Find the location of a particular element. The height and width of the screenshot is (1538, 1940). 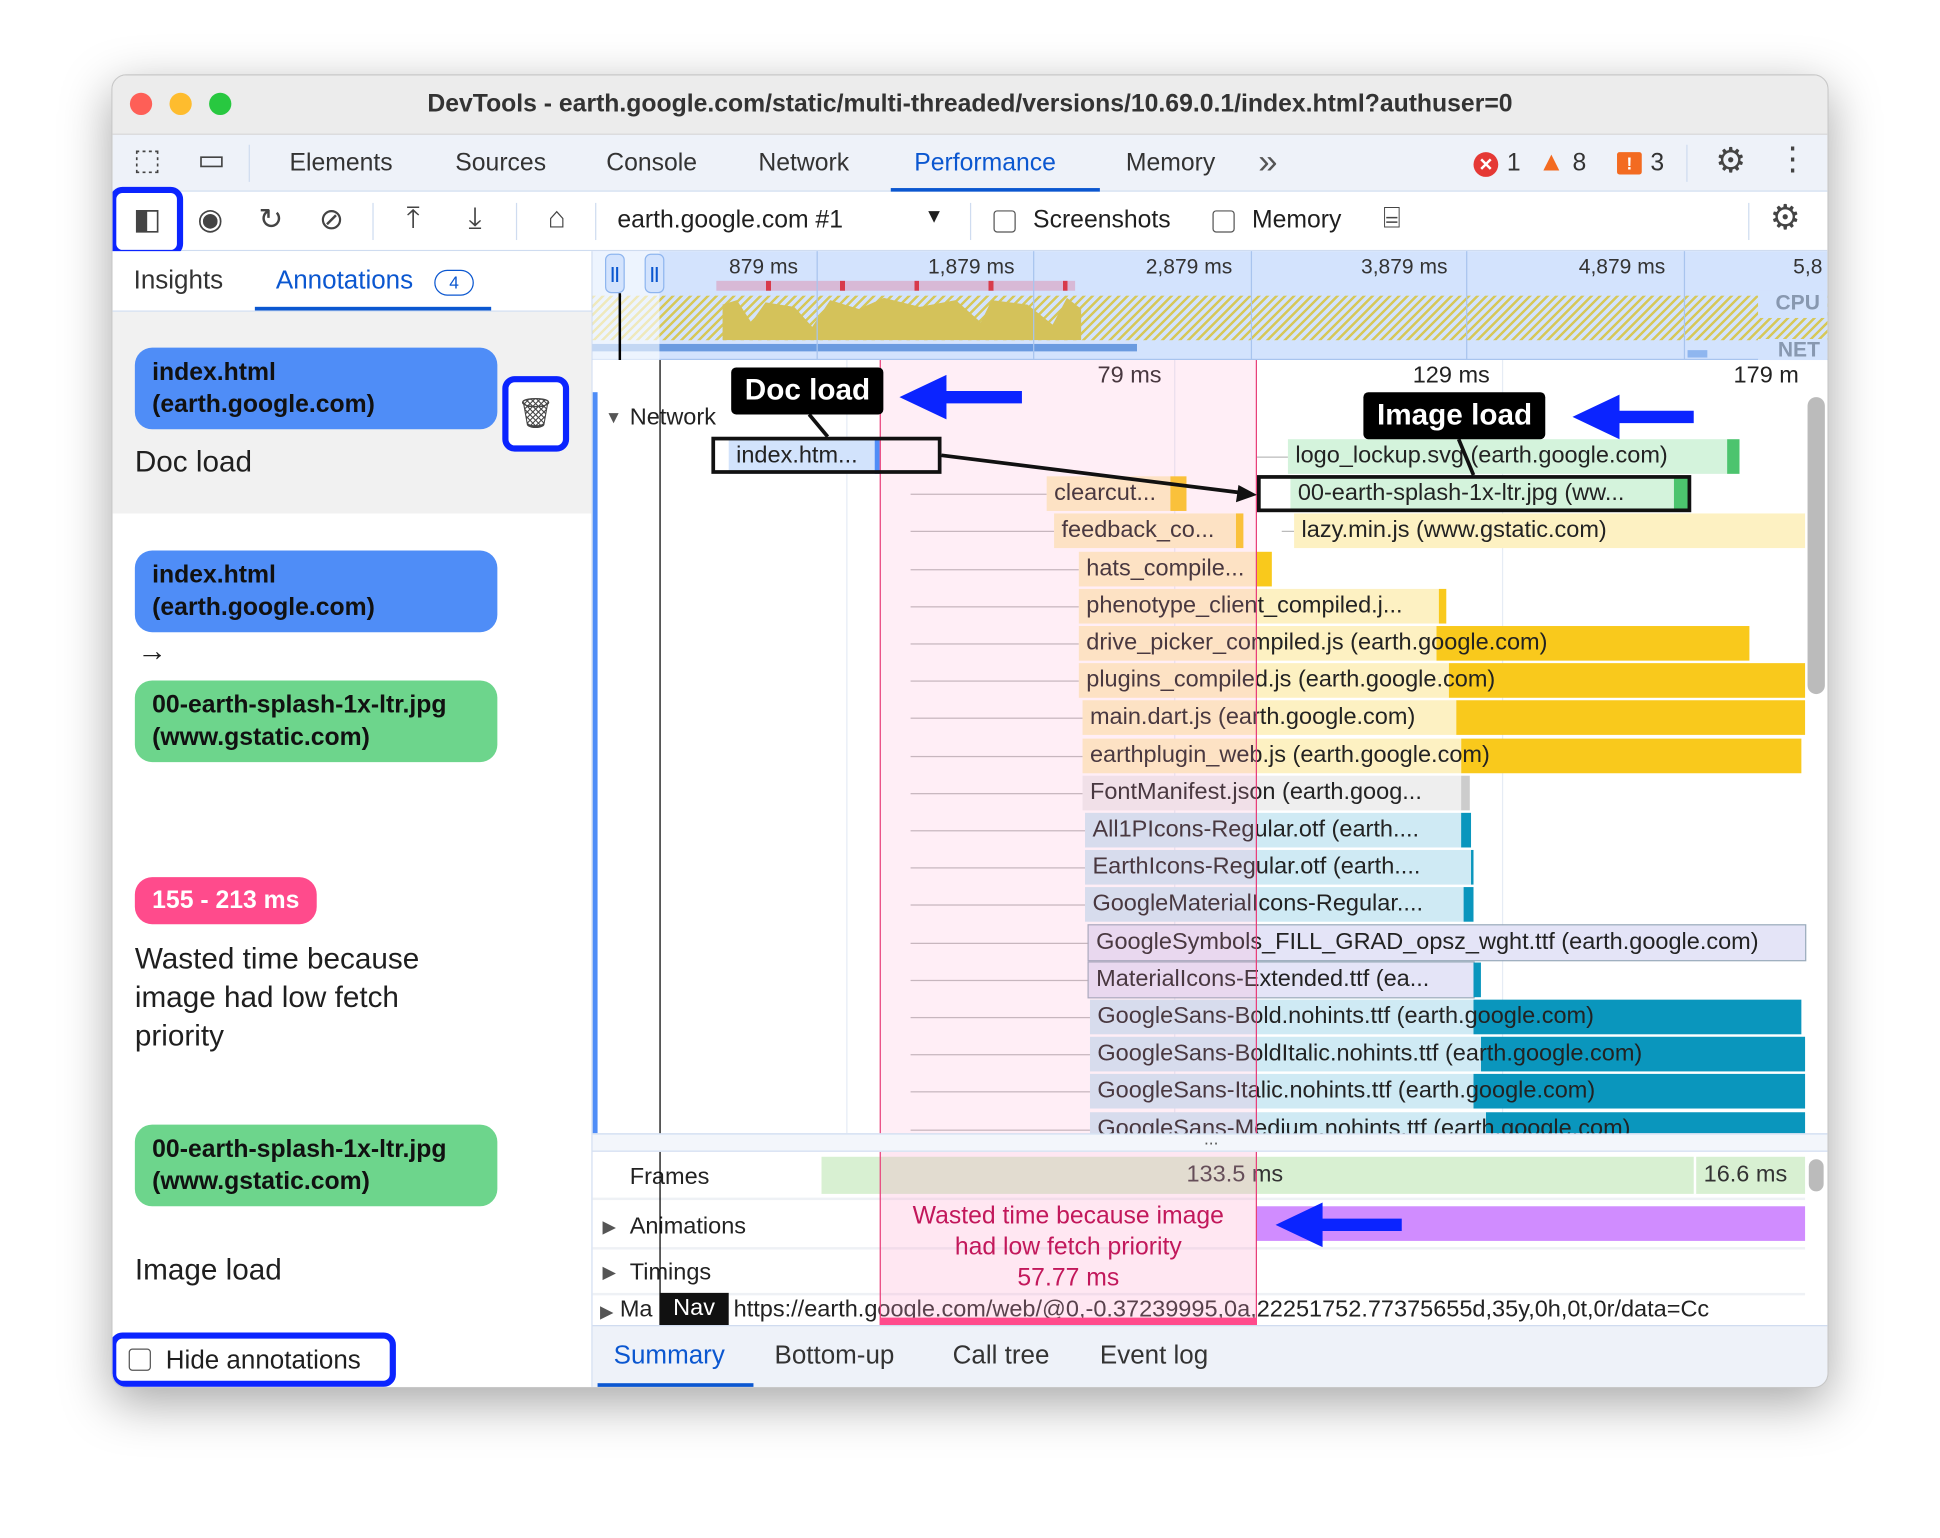

network-request-bar: logo_lockup.svg (earth.google.com) is located at coordinates (1507, 456).